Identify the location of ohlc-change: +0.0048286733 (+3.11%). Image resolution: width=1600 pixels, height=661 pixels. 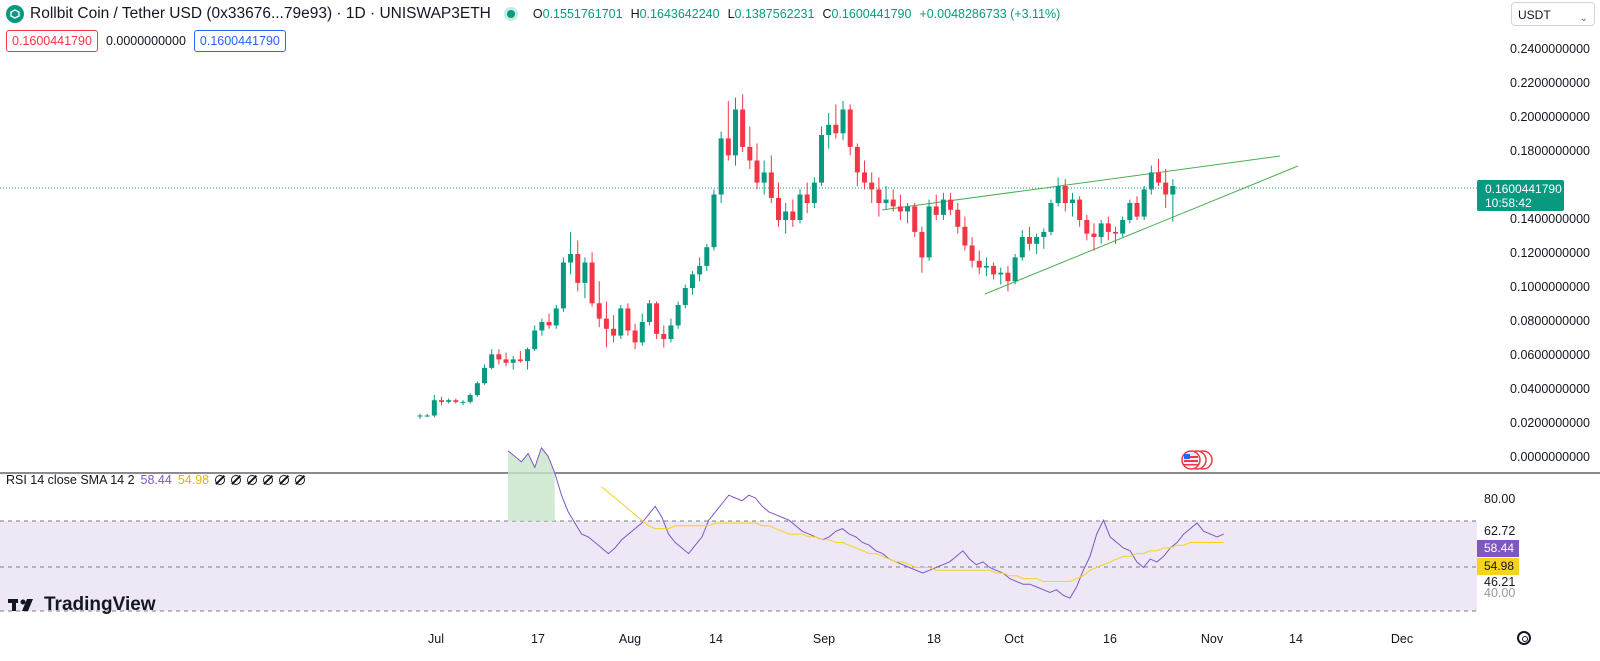
(990, 14).